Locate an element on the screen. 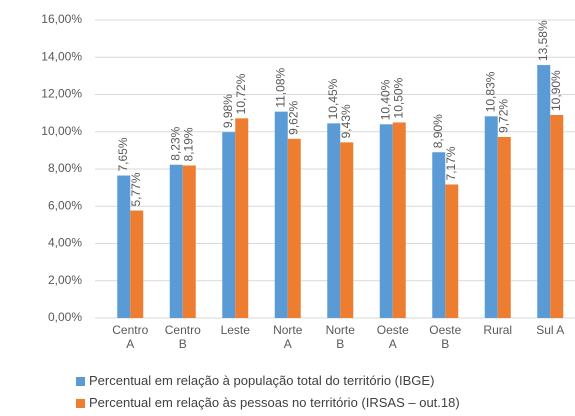 This screenshot has height=416, width=575. x-tick-label: Centro B is located at coordinates (182, 337).